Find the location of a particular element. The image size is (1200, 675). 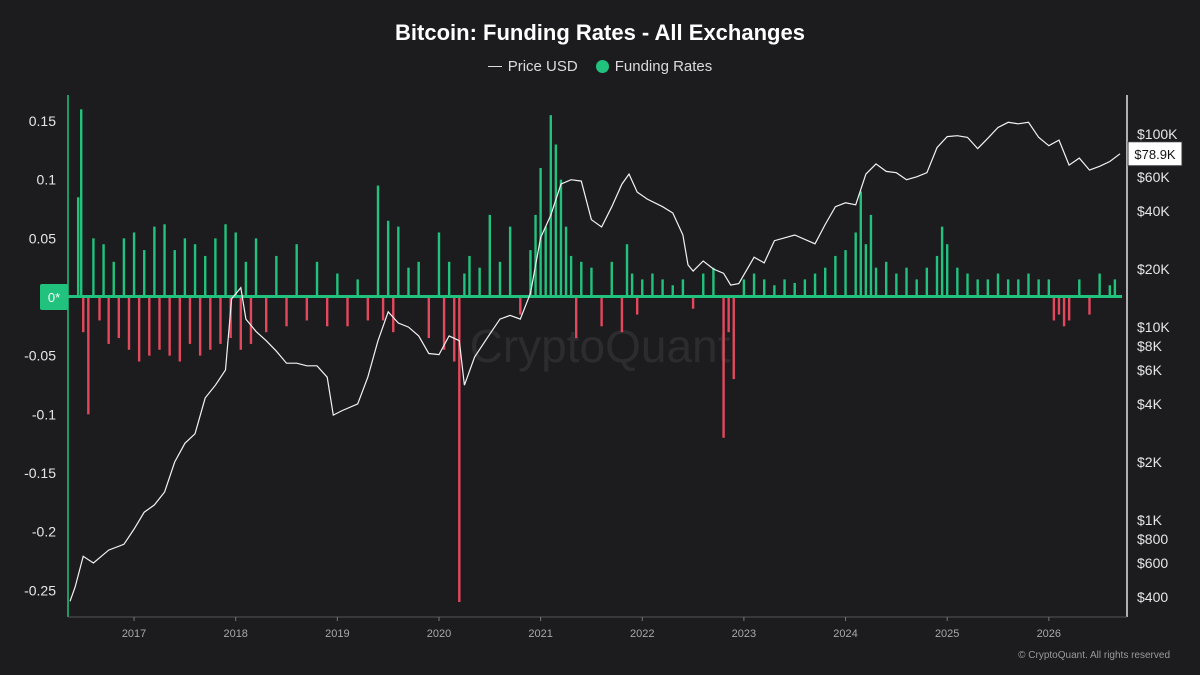

y-right-tick-label: $1K is located at coordinates (1150, 520).